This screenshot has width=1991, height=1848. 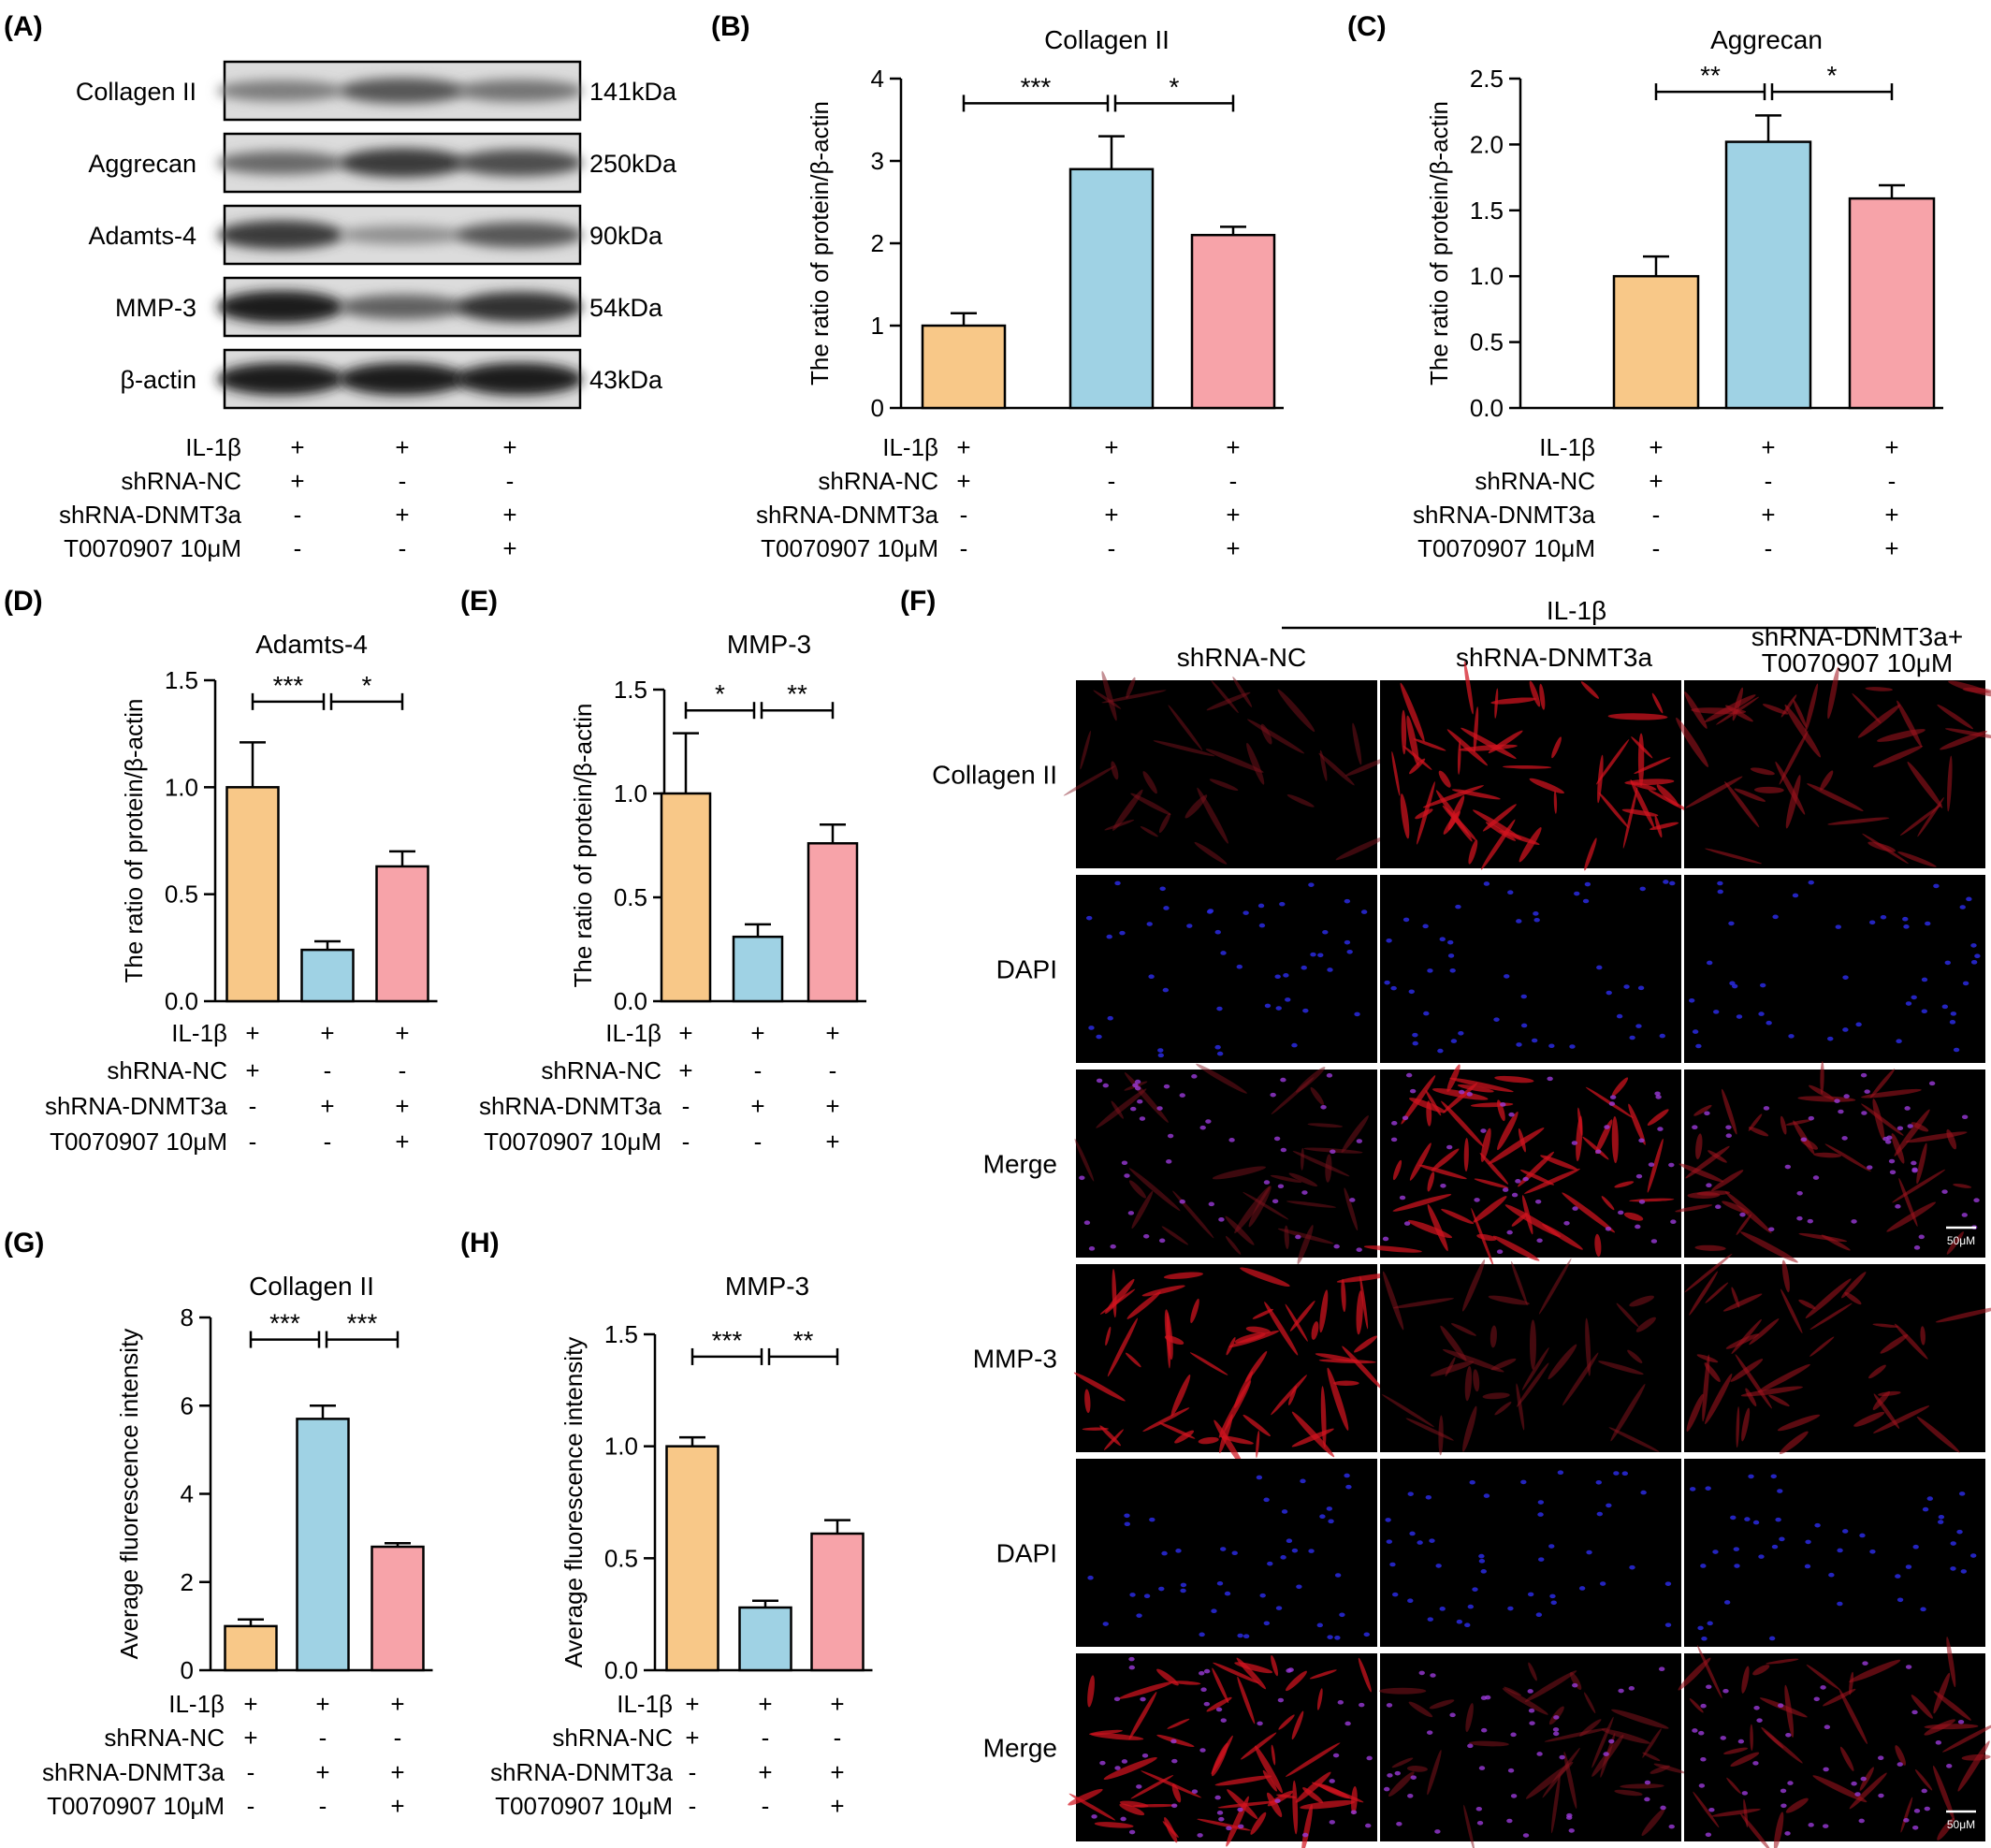 I want to click on blot-strip, so click(x=400, y=379).